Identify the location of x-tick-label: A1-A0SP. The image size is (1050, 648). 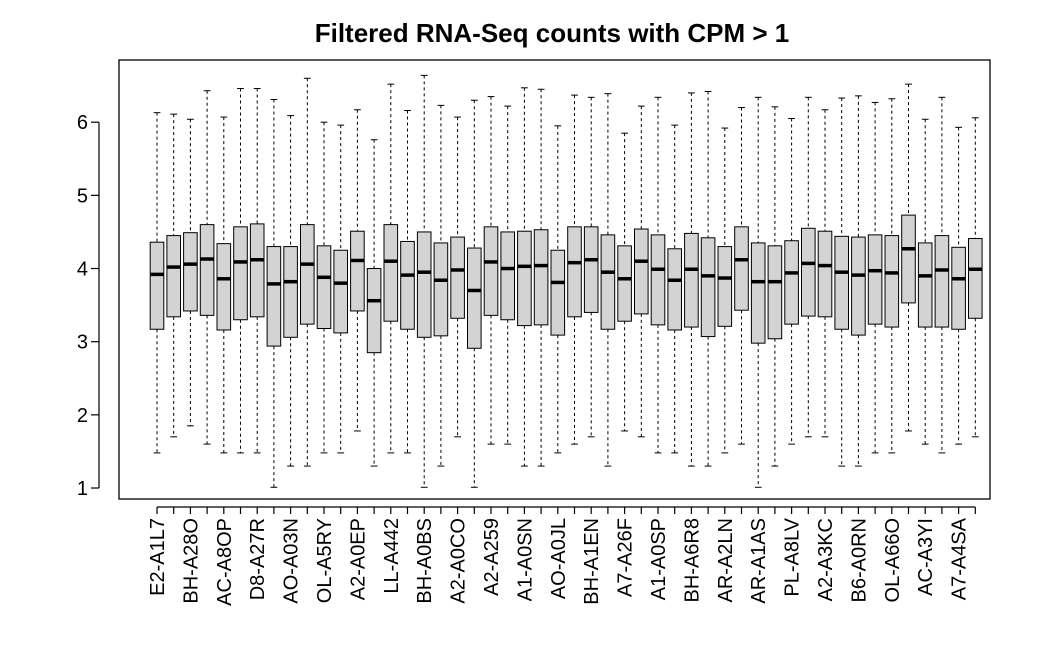
(659, 559).